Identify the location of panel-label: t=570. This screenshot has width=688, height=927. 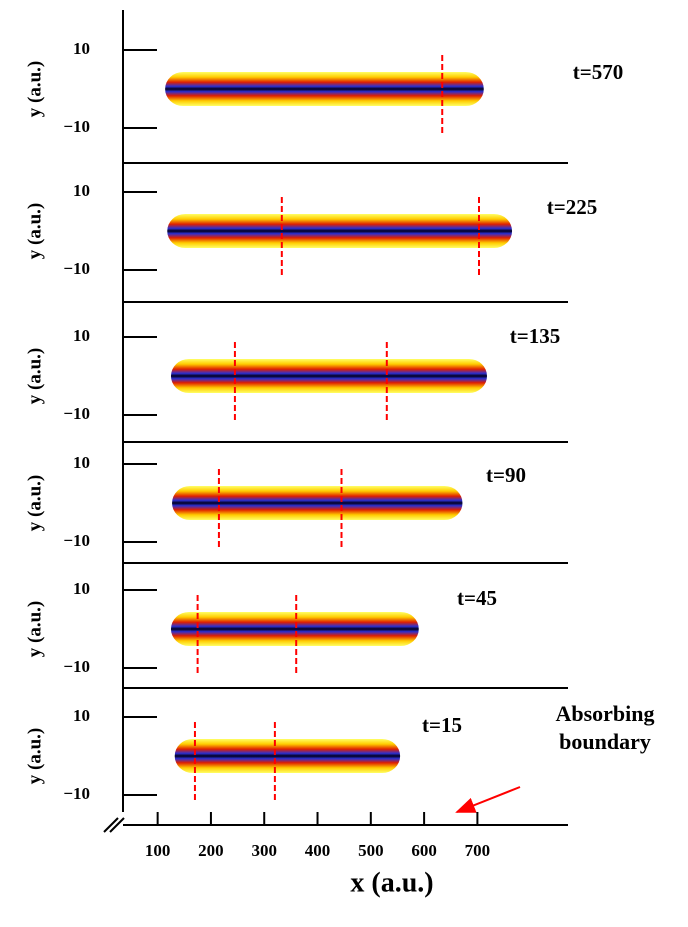
(598, 72).